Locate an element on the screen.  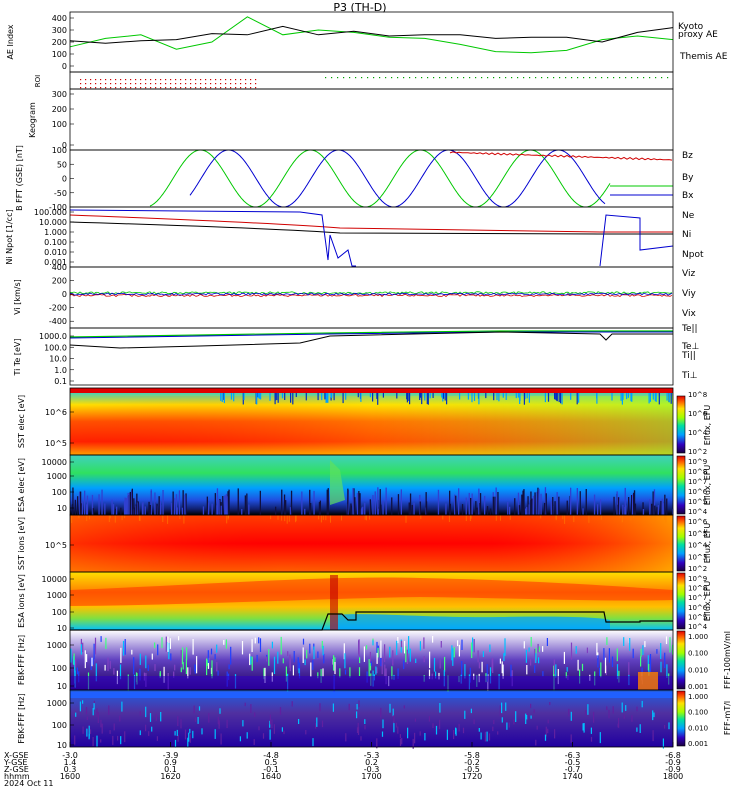
bfield-legend-bx: Bx is located at coordinates (688, 196).